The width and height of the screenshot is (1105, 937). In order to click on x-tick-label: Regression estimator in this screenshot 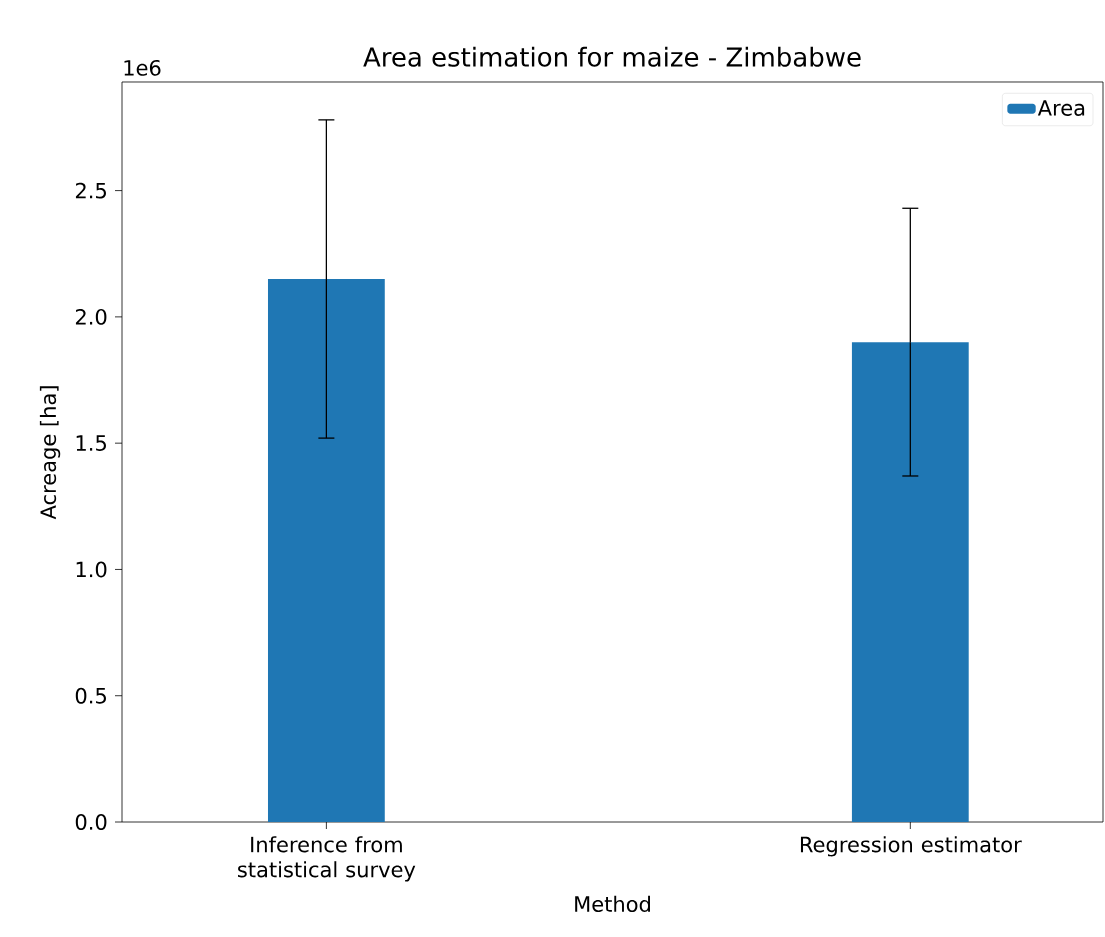, I will do `click(911, 846)`.